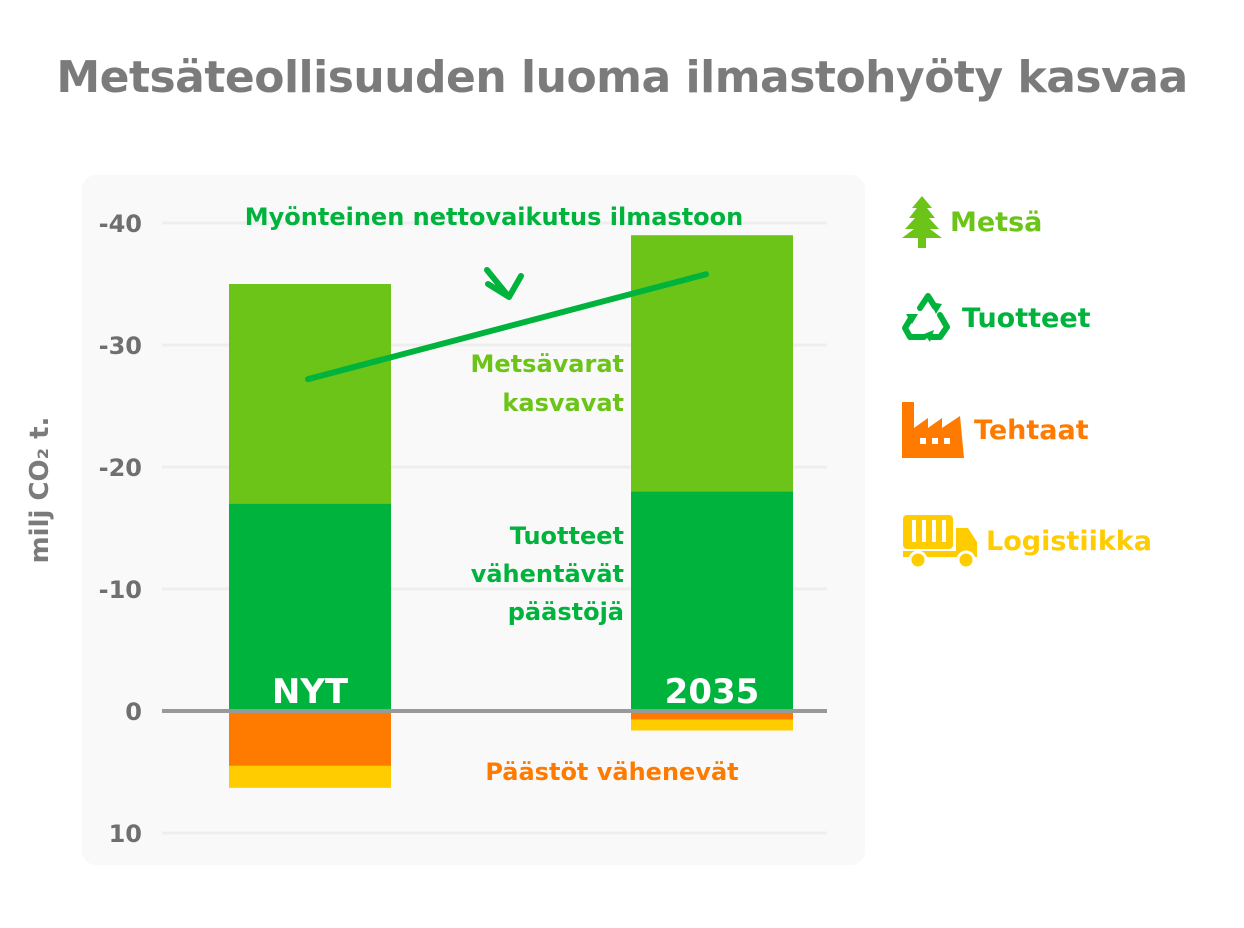 This screenshot has width=1244, height=928. What do you see at coordinates (1031, 430) in the screenshot?
I see `legend-label: Tehtaat` at bounding box center [1031, 430].